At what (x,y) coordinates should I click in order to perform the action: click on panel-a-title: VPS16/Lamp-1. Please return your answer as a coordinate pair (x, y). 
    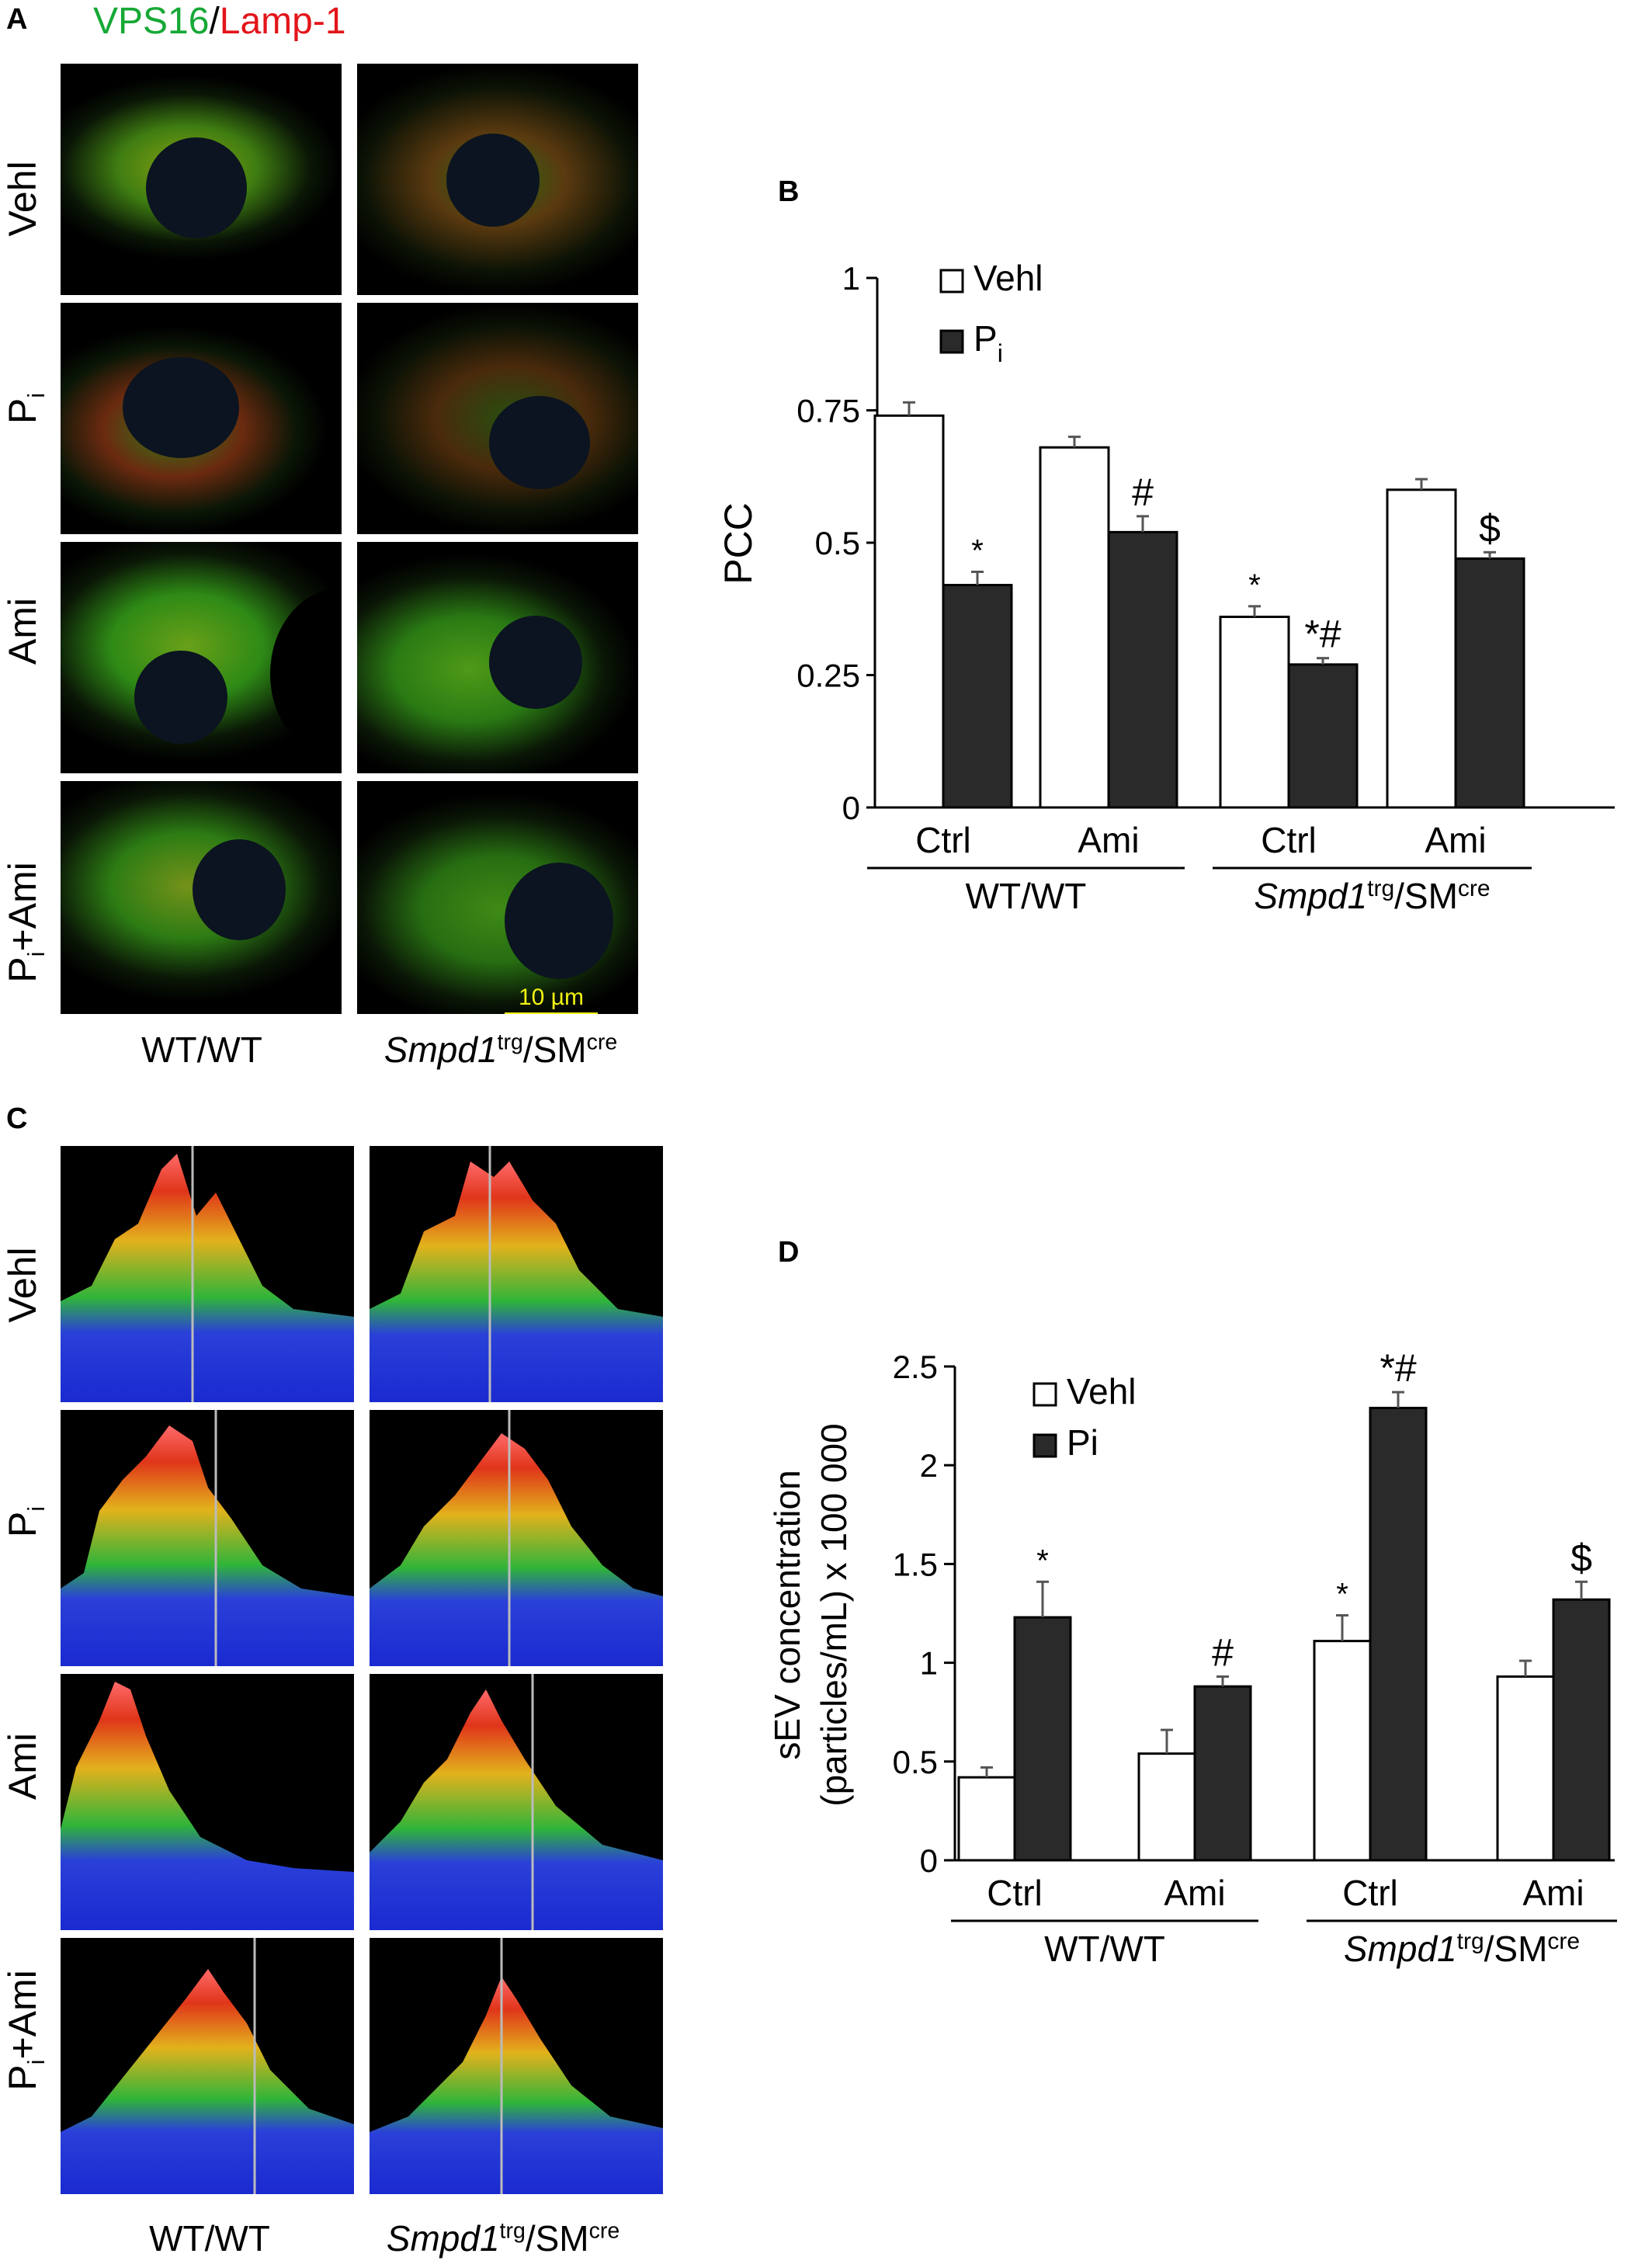
    Looking at the image, I should click on (219, 21).